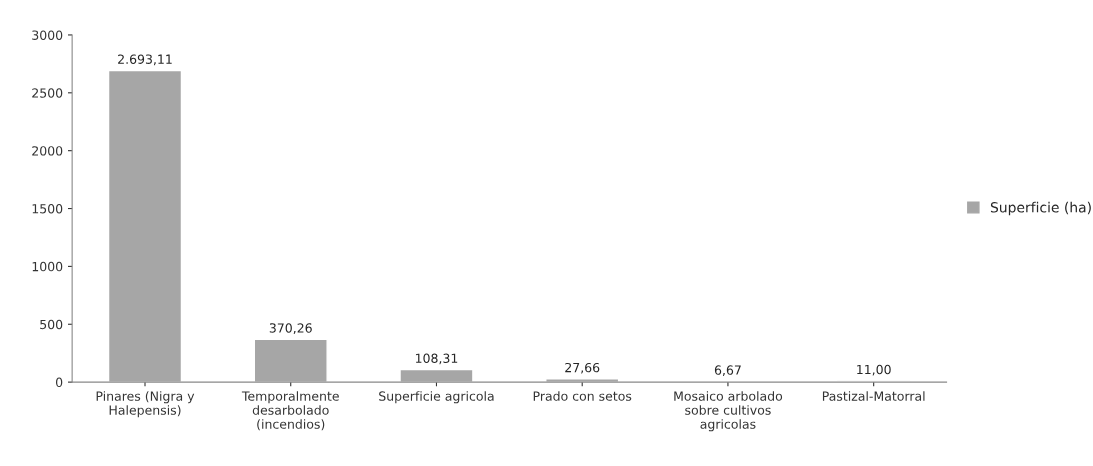  What do you see at coordinates (436, 397) in the screenshot?
I see `x-tick-label: Superficie agricola` at bounding box center [436, 397].